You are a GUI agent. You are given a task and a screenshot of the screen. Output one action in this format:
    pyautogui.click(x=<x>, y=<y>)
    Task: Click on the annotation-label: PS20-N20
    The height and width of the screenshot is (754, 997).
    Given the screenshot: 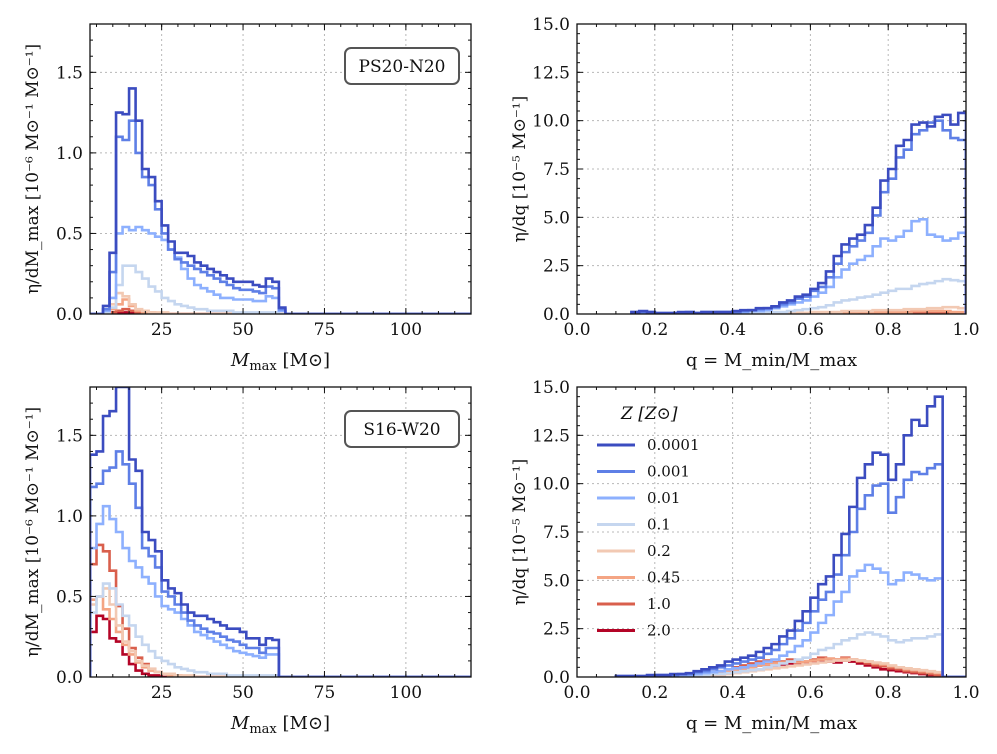 What is the action you would take?
    pyautogui.click(x=402, y=67)
    